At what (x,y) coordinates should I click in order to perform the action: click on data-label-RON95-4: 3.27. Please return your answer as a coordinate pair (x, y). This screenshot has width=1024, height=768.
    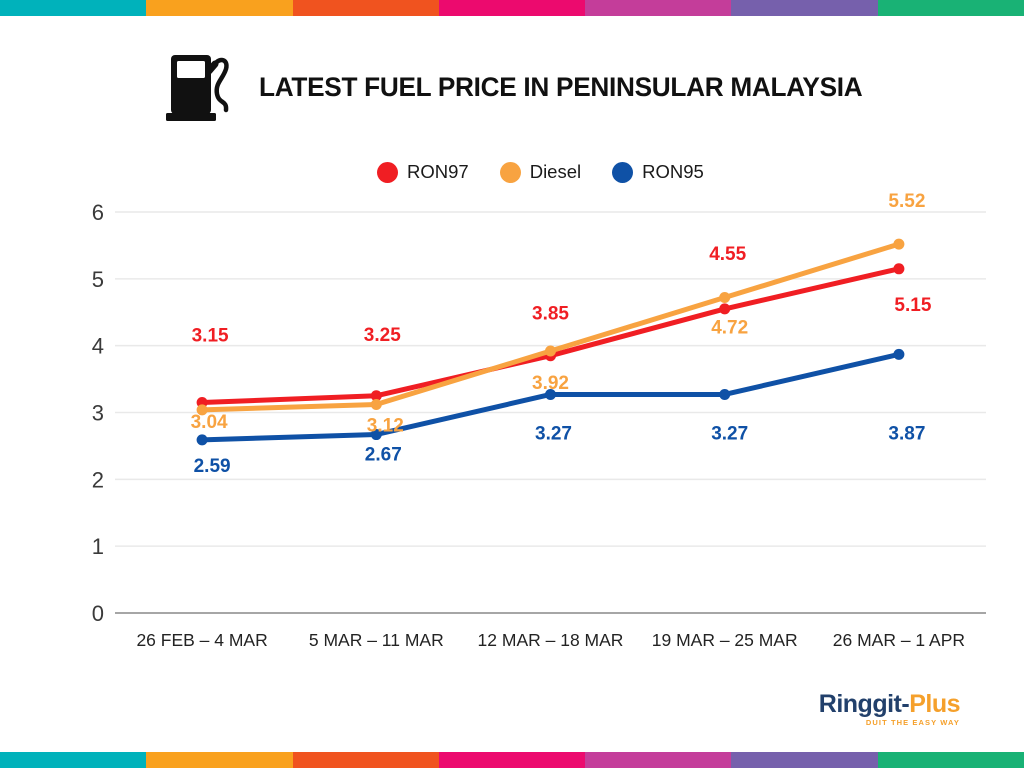
    Looking at the image, I should click on (729, 433).